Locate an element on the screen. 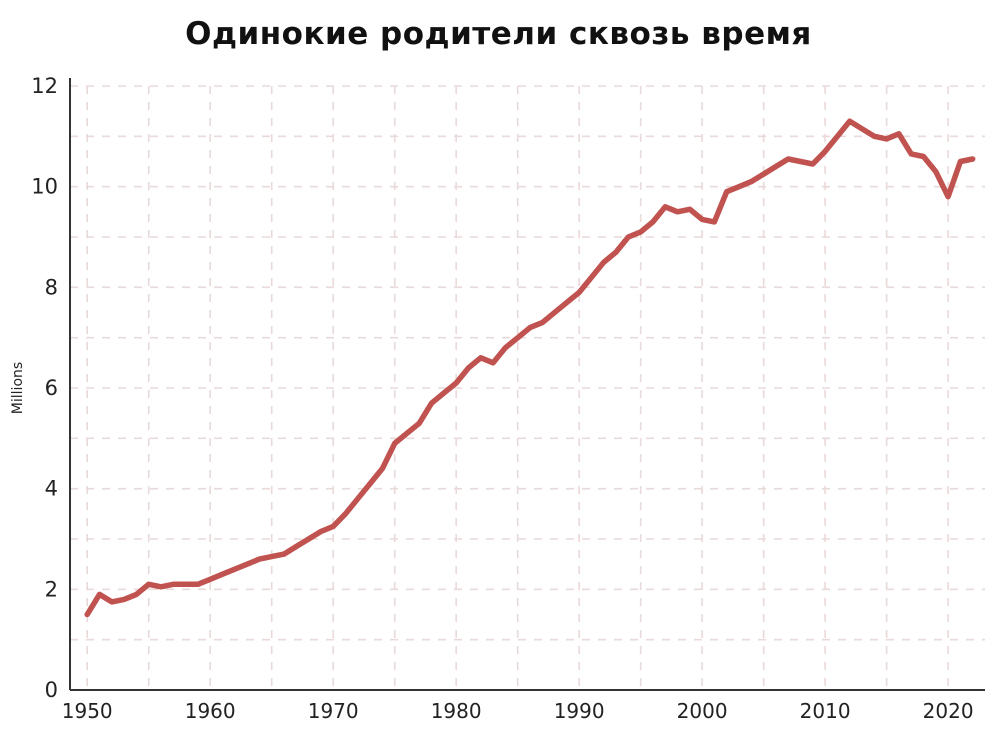  y-tick-label: 0 is located at coordinates (51, 690).